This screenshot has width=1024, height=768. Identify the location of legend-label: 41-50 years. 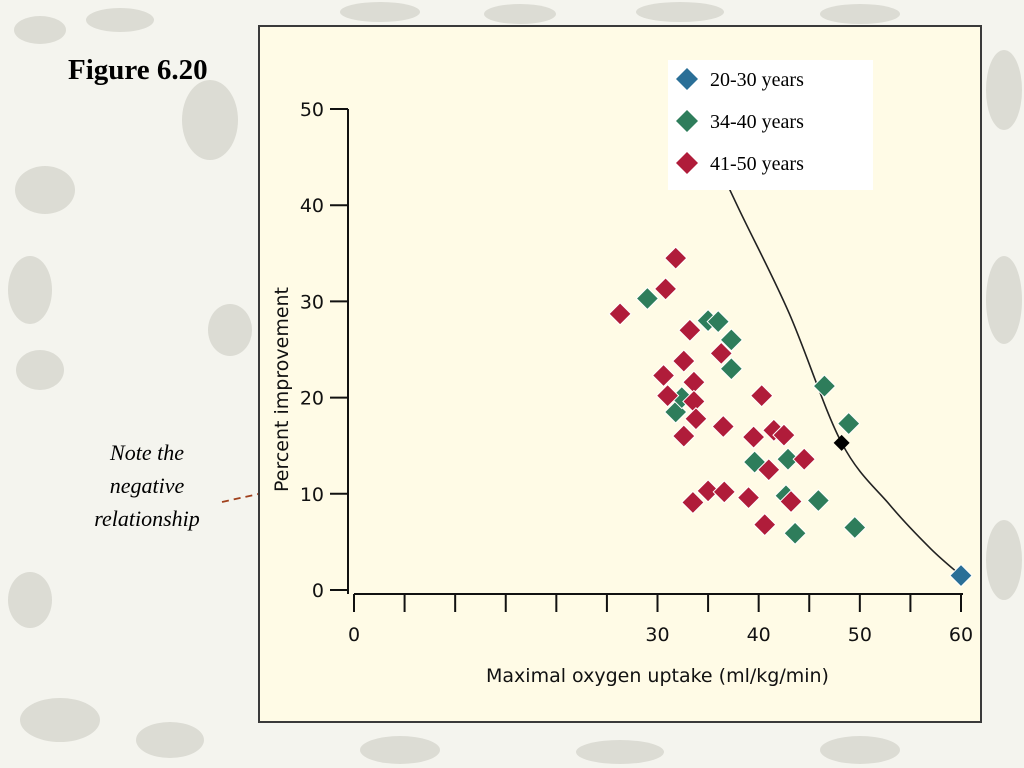
(757, 164).